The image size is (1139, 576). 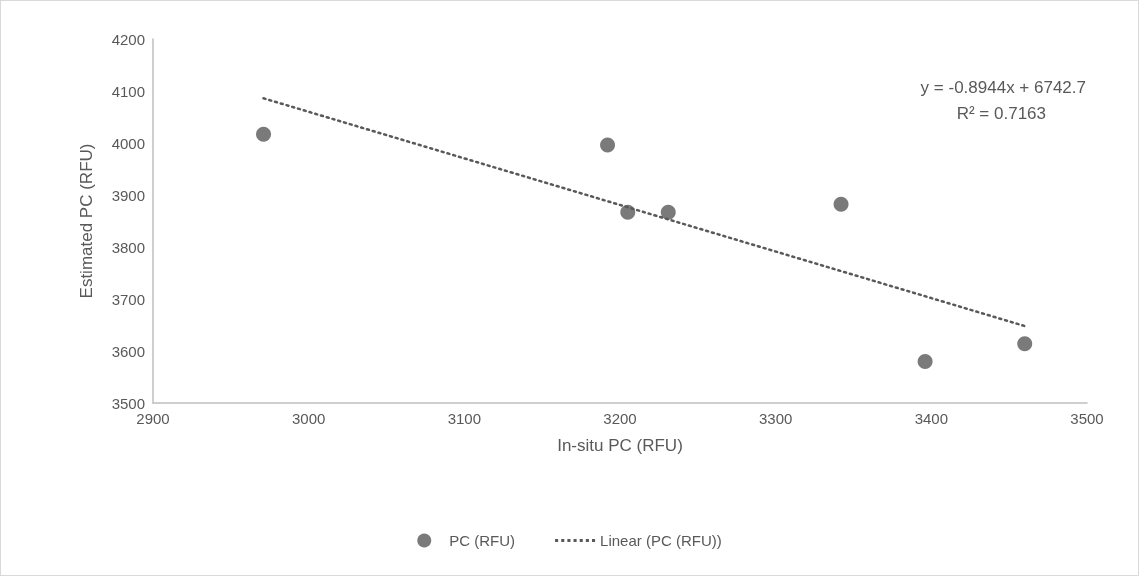 I want to click on legend-label: Linear (PC (RFU)), so click(x=661, y=540).